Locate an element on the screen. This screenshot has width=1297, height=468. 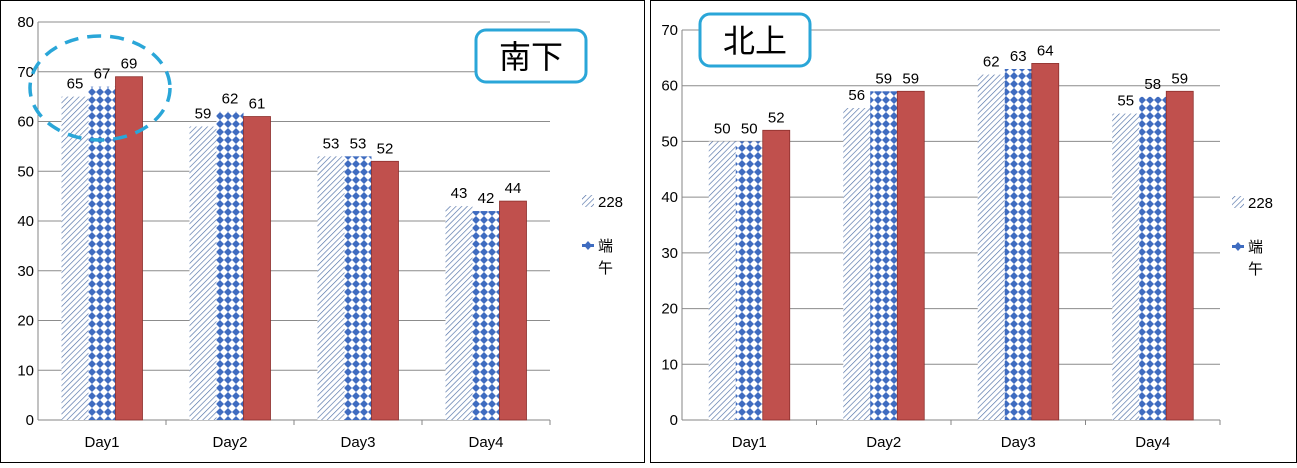
chart-title: 北上 is located at coordinates (755, 41).